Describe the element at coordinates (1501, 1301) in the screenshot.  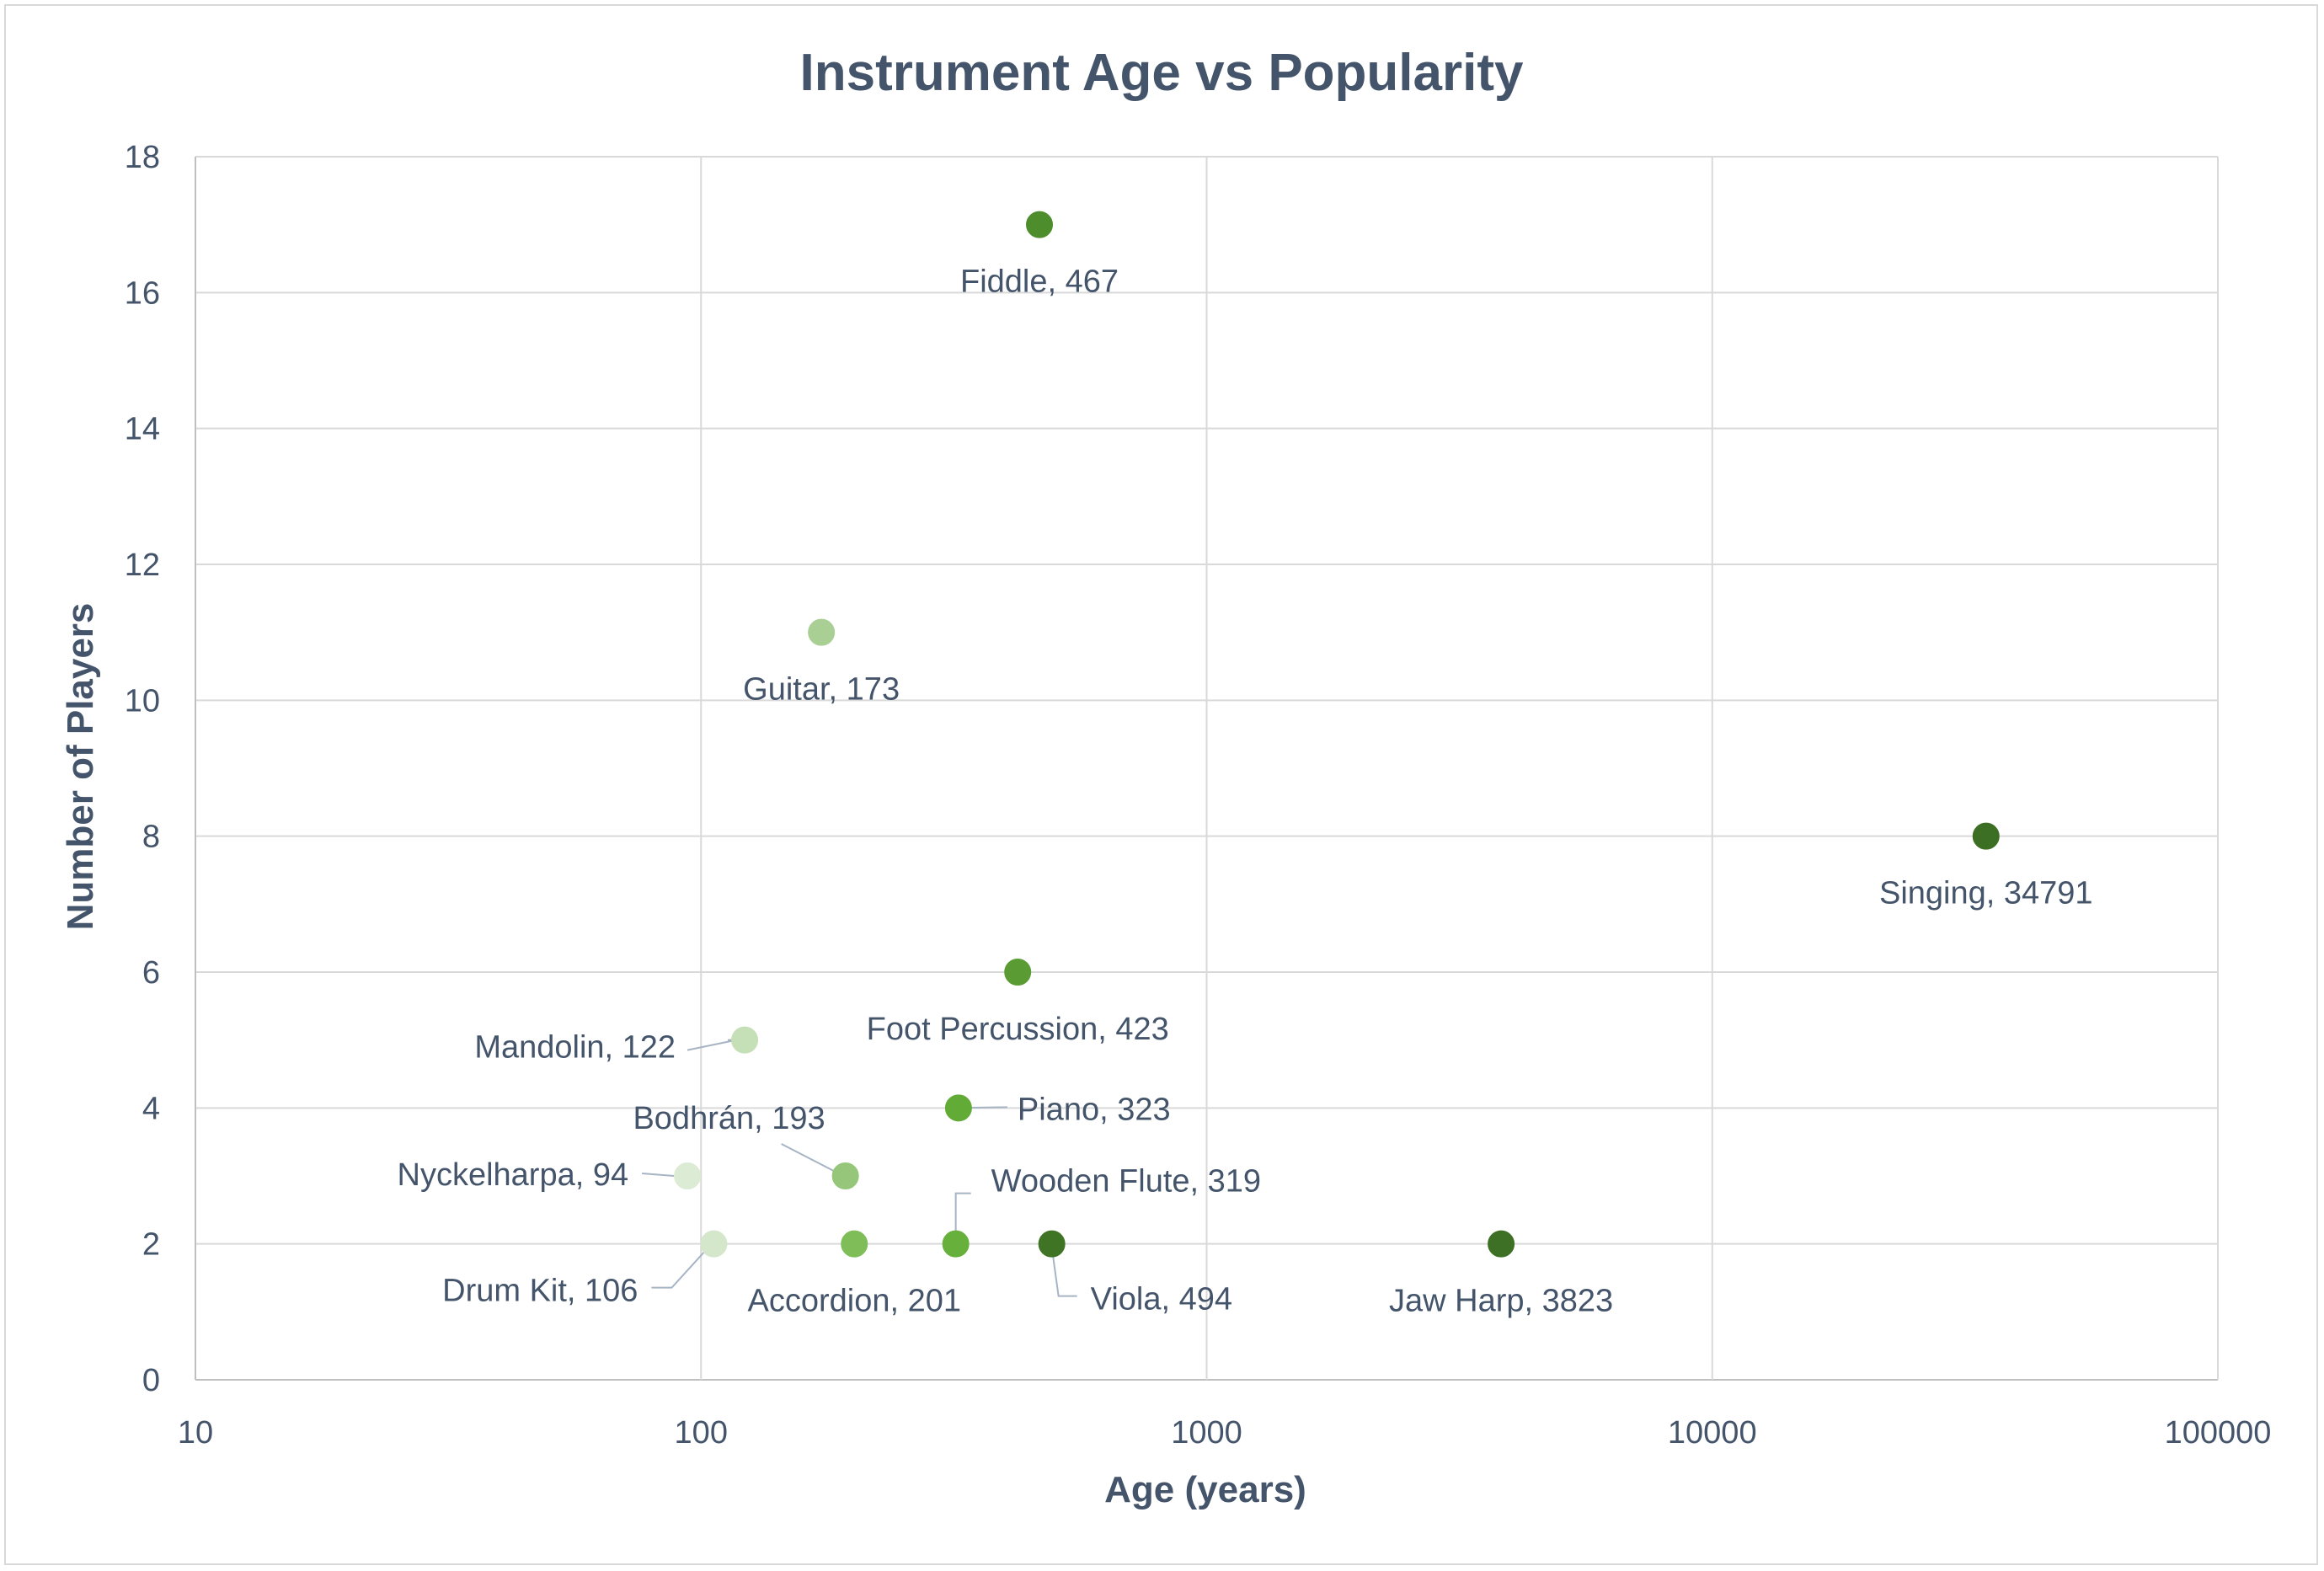
I see `point-label: Jaw Harp, 3823` at that location.